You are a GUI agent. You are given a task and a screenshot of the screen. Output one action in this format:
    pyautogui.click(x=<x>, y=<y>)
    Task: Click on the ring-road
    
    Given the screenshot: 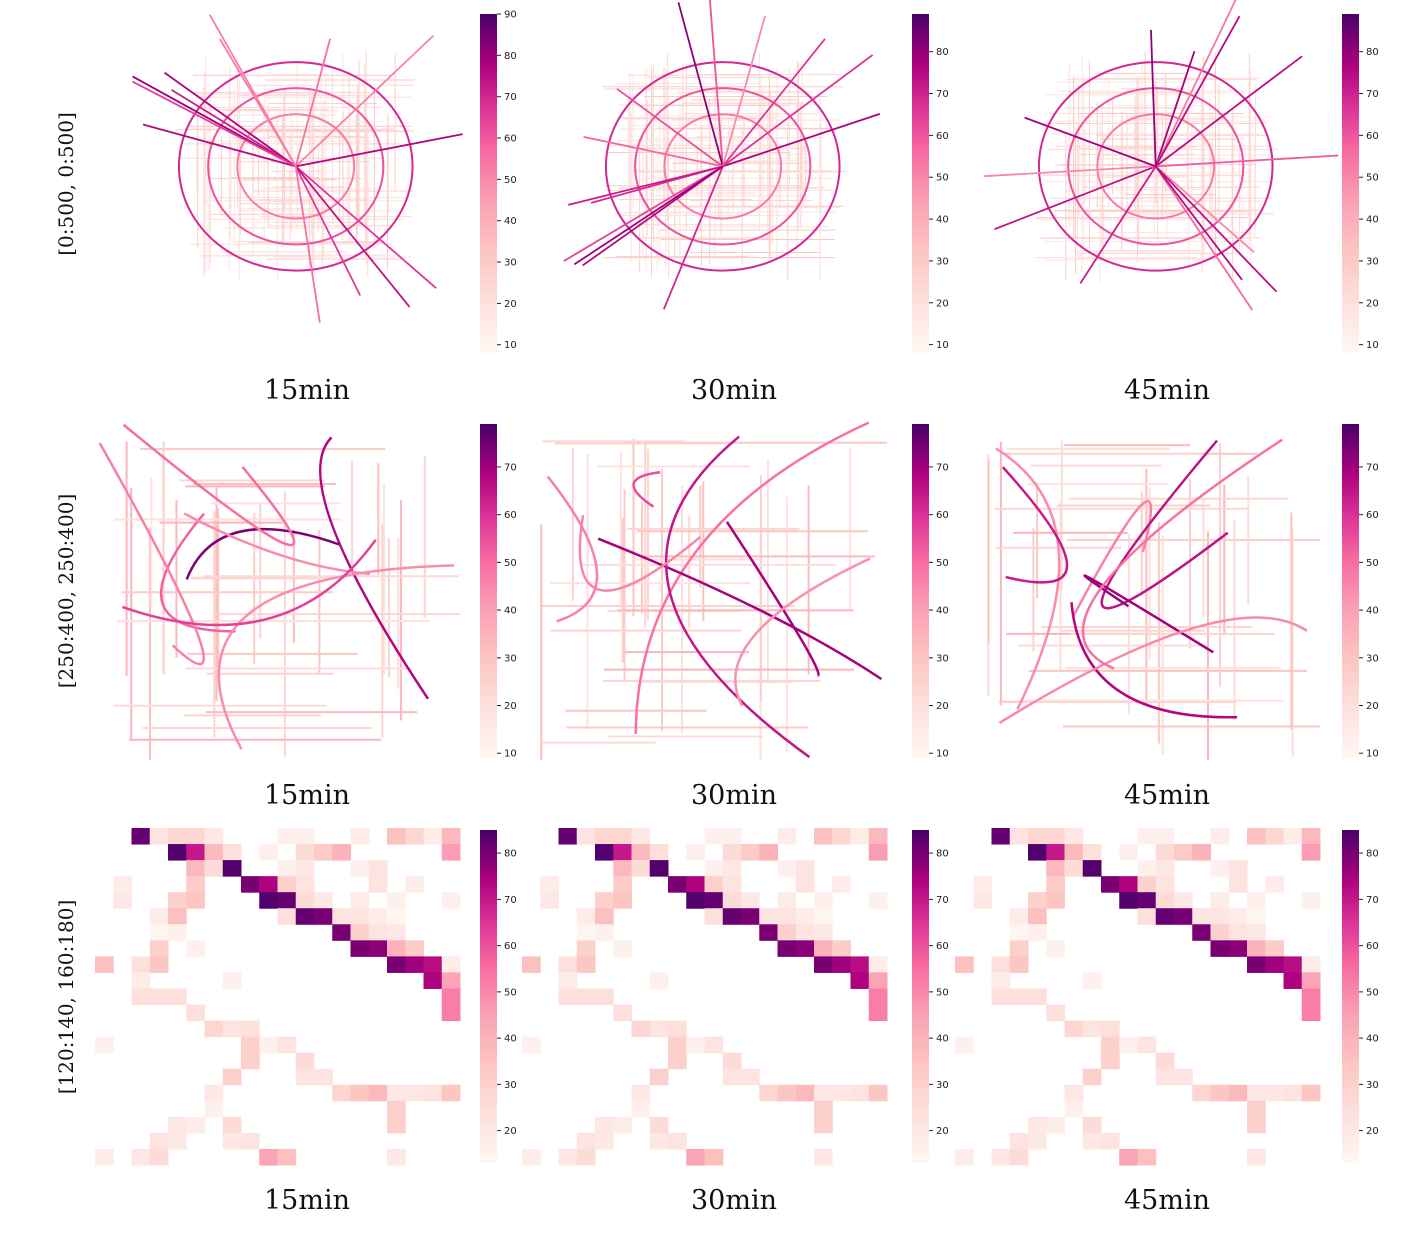 What is the action you would take?
    pyautogui.click(x=722, y=166)
    